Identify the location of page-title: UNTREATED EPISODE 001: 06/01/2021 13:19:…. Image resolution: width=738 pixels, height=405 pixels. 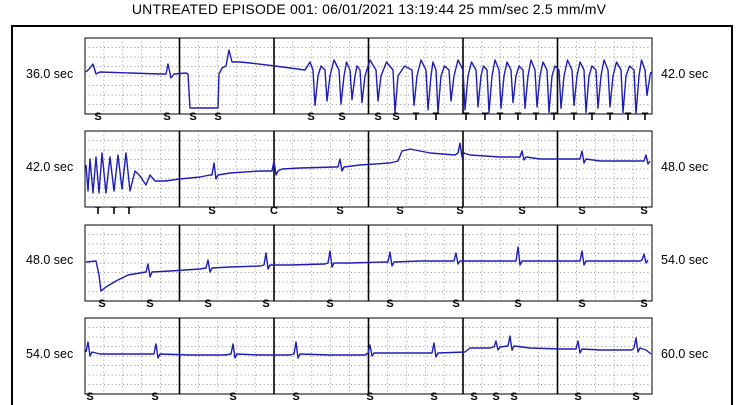
(369, 9).